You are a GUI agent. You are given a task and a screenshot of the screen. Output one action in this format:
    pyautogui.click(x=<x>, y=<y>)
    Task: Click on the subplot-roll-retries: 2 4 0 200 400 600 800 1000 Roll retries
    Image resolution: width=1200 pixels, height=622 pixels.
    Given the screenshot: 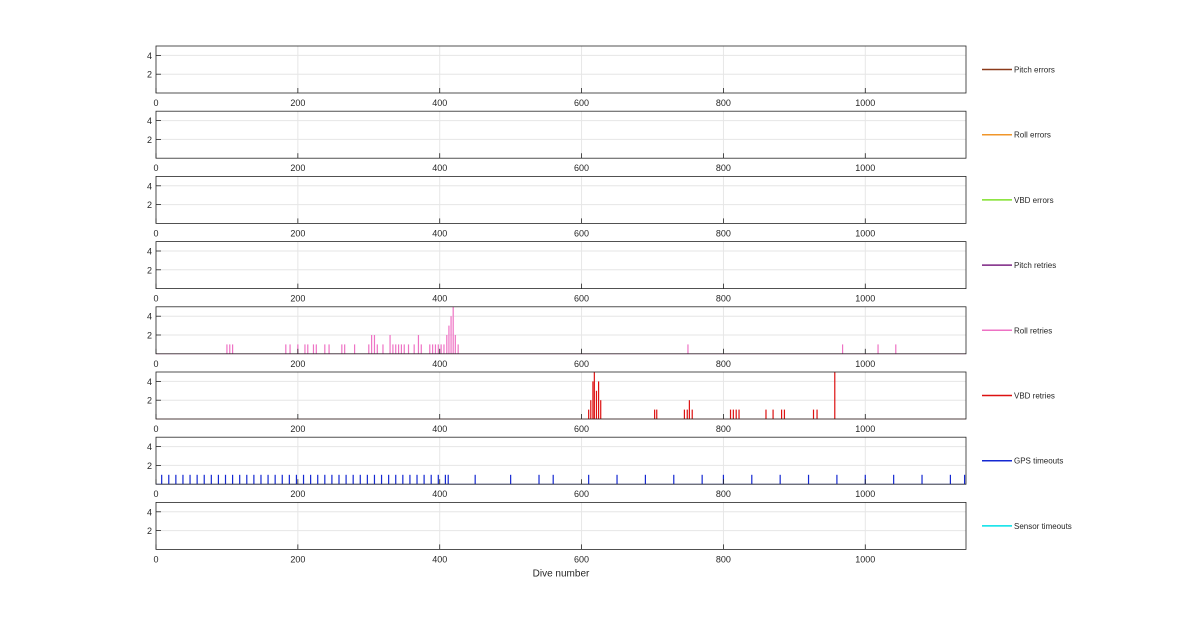 What is the action you would take?
    pyautogui.click(x=599, y=337)
    